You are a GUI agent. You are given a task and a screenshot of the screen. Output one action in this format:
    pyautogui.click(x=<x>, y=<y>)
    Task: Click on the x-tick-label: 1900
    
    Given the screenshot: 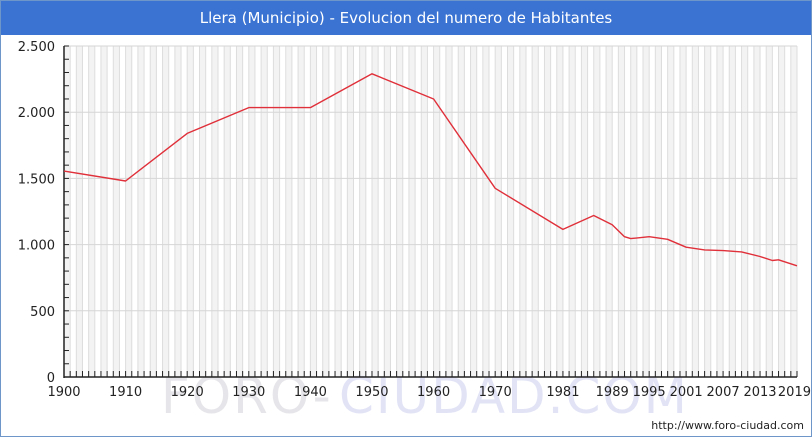 What is the action you would take?
    pyautogui.click(x=63, y=392)
    